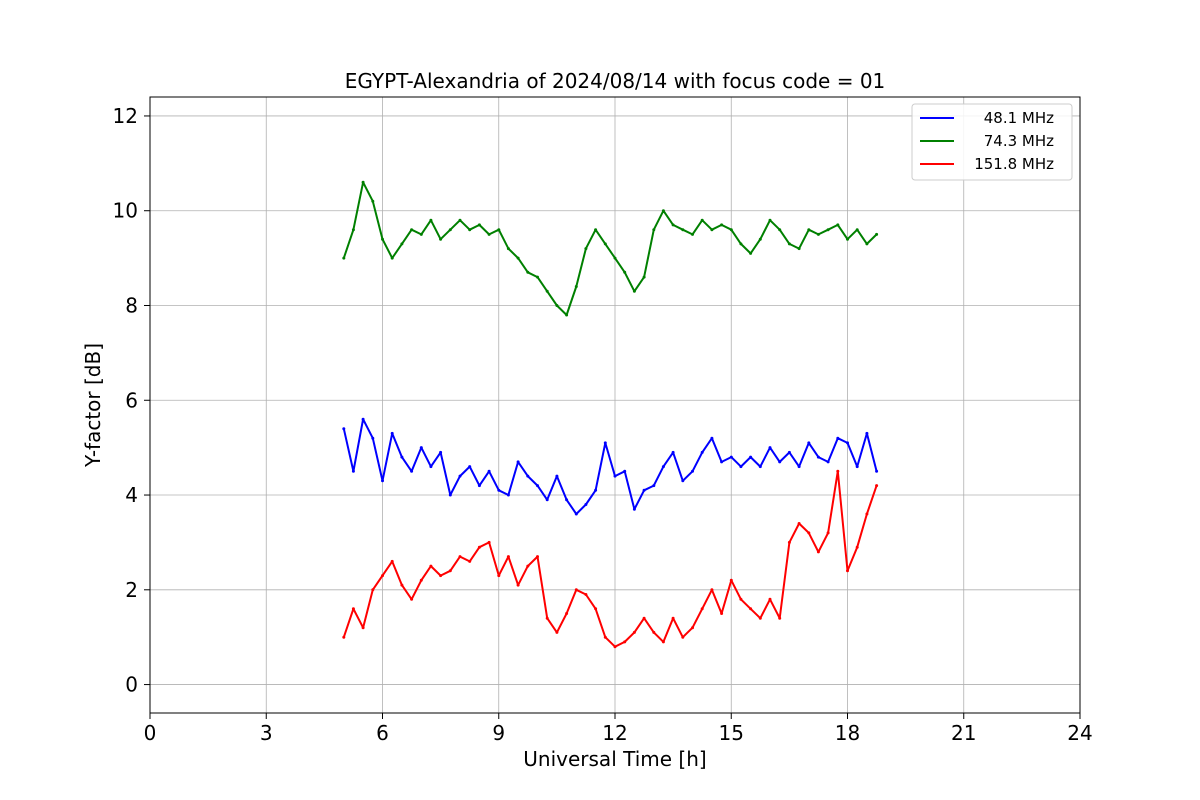 This screenshot has width=1200, height=800. What do you see at coordinates (131, 685) in the screenshot?
I see `y-tick-label: 0` at bounding box center [131, 685].